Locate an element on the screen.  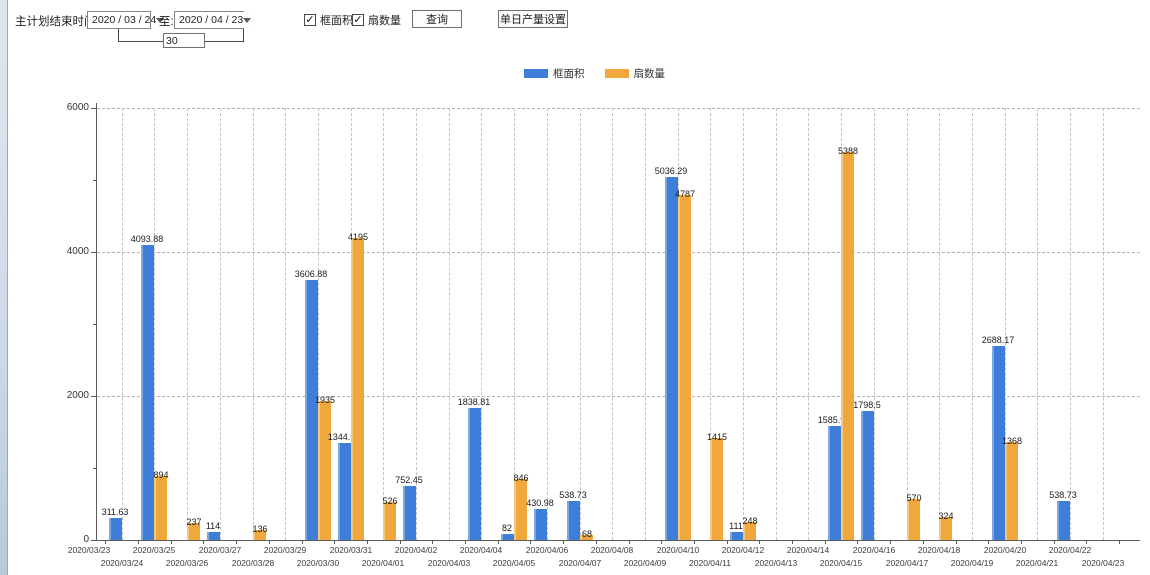
bar-value-label: 1344.95 is located at coordinates (344, 437).